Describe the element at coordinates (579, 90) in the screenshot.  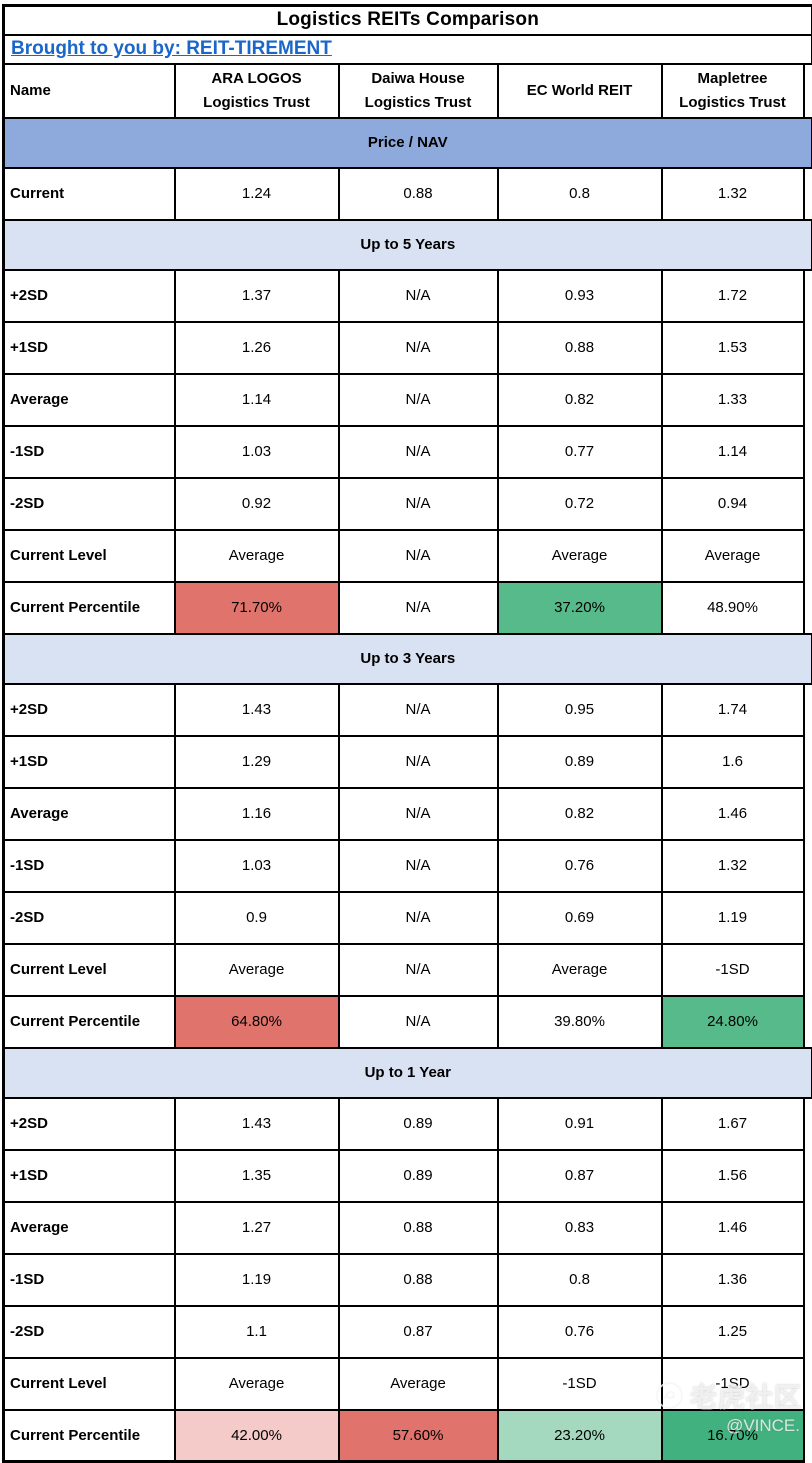
I see `column-header-ec-world-reit: EC World REIT` at that location.